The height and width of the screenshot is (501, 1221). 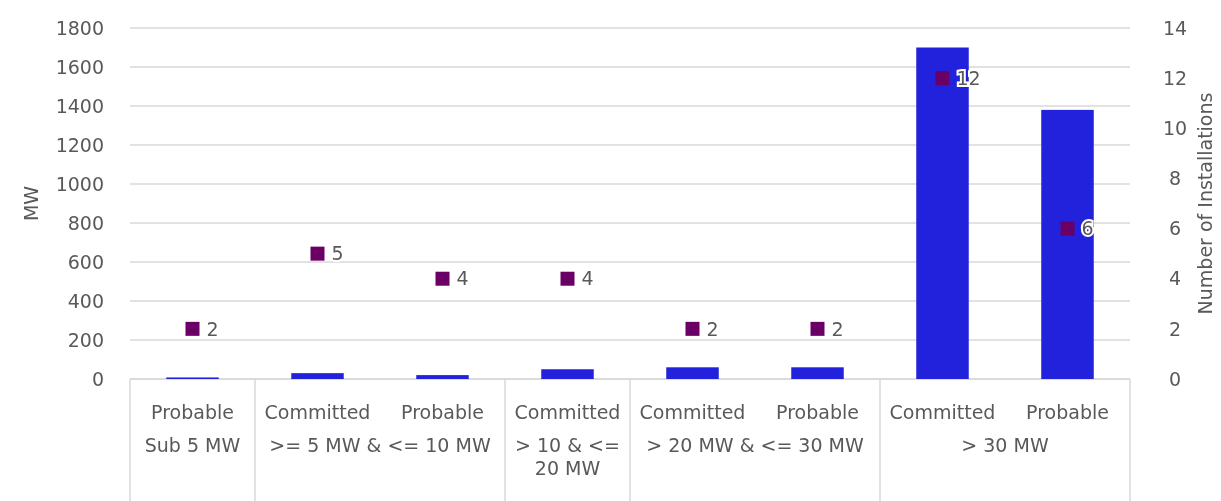 I want to click on text: Sub 5 MW, so click(x=192, y=444).